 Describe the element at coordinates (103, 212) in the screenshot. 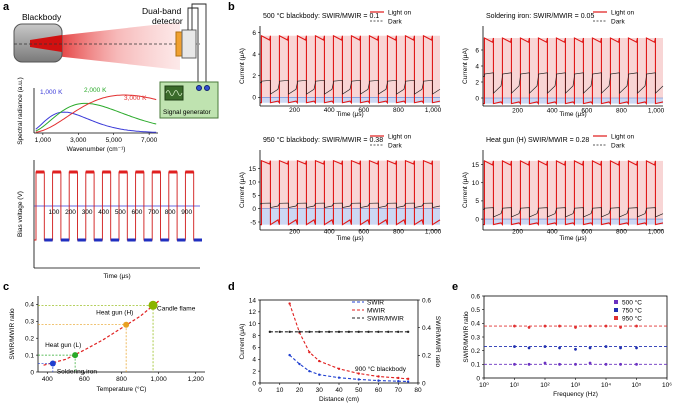

I see `bias-xtick-label: 400` at that location.